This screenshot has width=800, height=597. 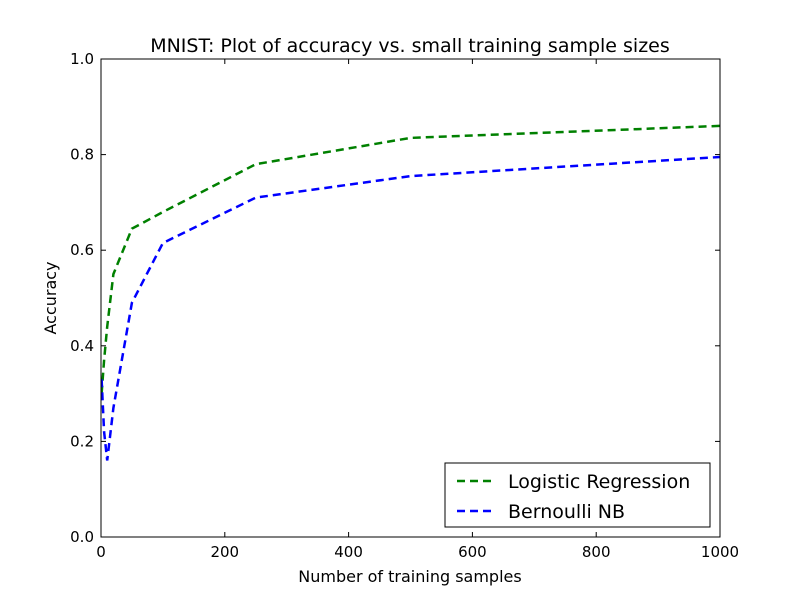 What do you see at coordinates (82, 59) in the screenshot?
I see `y-tick-label: 1.0` at bounding box center [82, 59].